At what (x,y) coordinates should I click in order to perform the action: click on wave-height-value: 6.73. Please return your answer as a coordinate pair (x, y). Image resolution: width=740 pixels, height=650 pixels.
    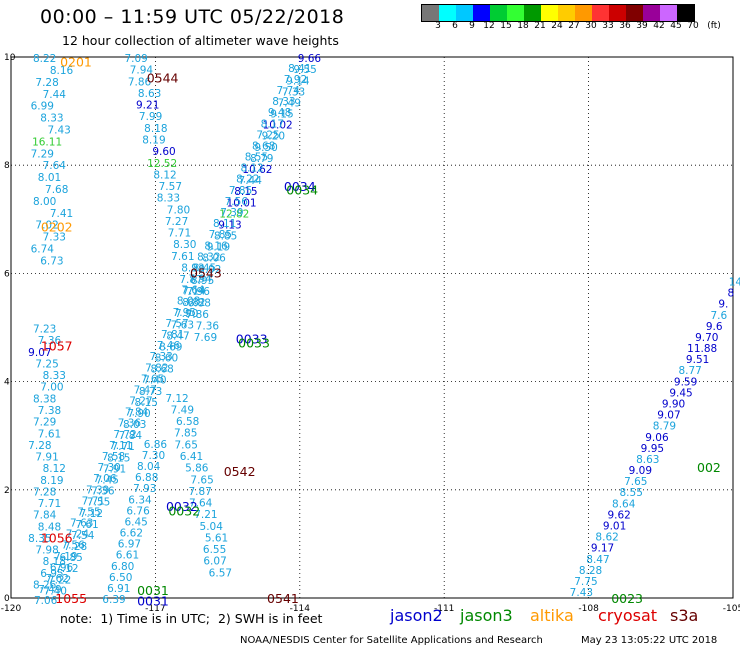
    Looking at the image, I should click on (51, 261).